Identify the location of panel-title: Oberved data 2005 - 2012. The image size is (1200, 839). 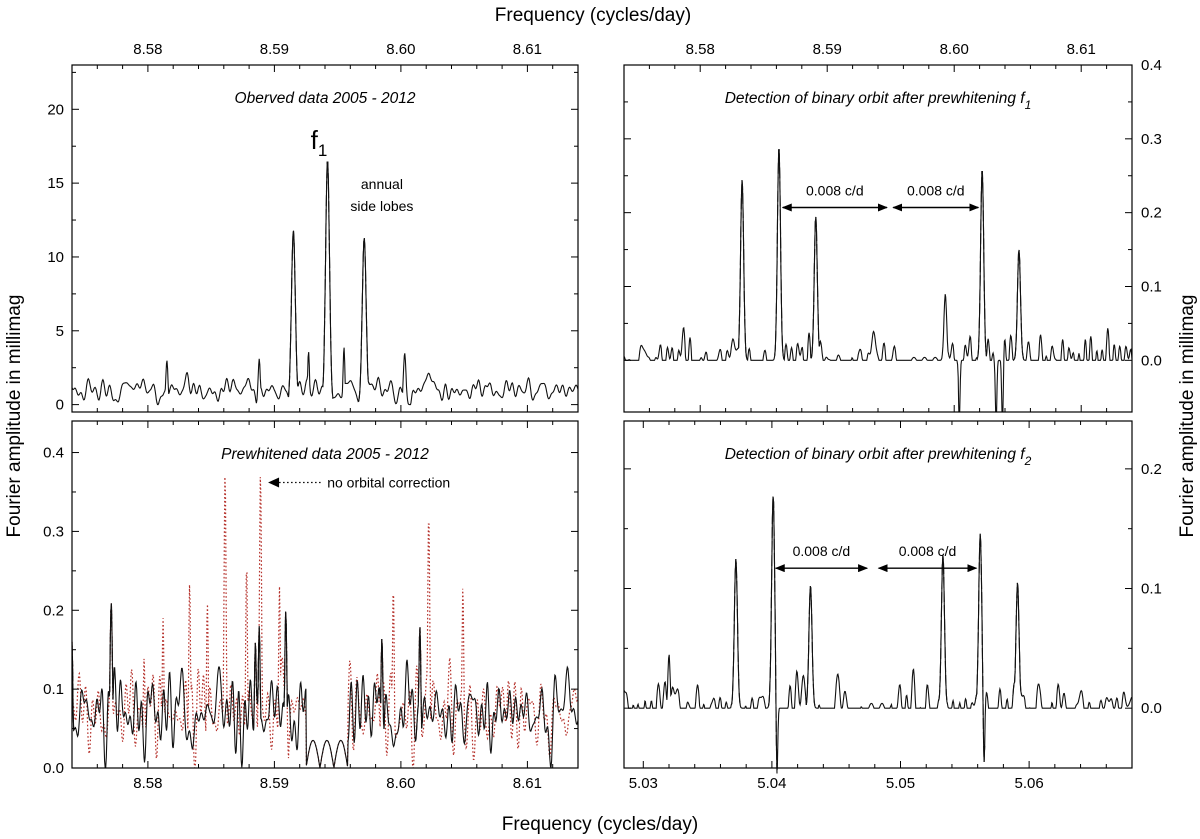
(325, 98).